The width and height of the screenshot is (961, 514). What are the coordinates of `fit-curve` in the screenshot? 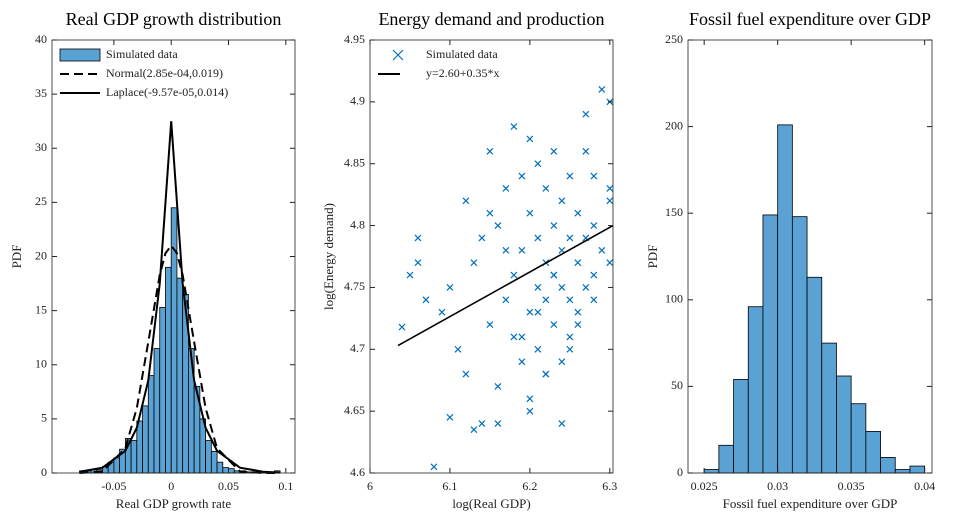 It's located at (180, 297).